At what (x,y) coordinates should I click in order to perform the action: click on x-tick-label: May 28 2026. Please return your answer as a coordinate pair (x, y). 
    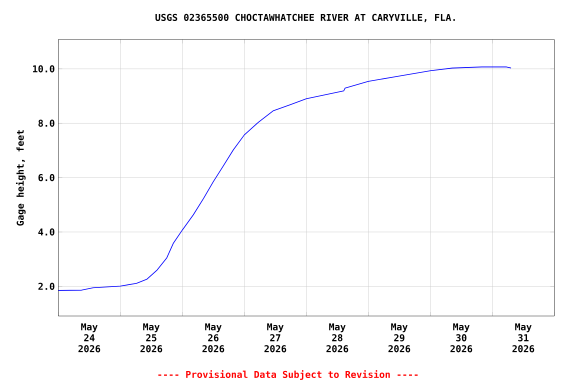
    Looking at the image, I should click on (337, 337).